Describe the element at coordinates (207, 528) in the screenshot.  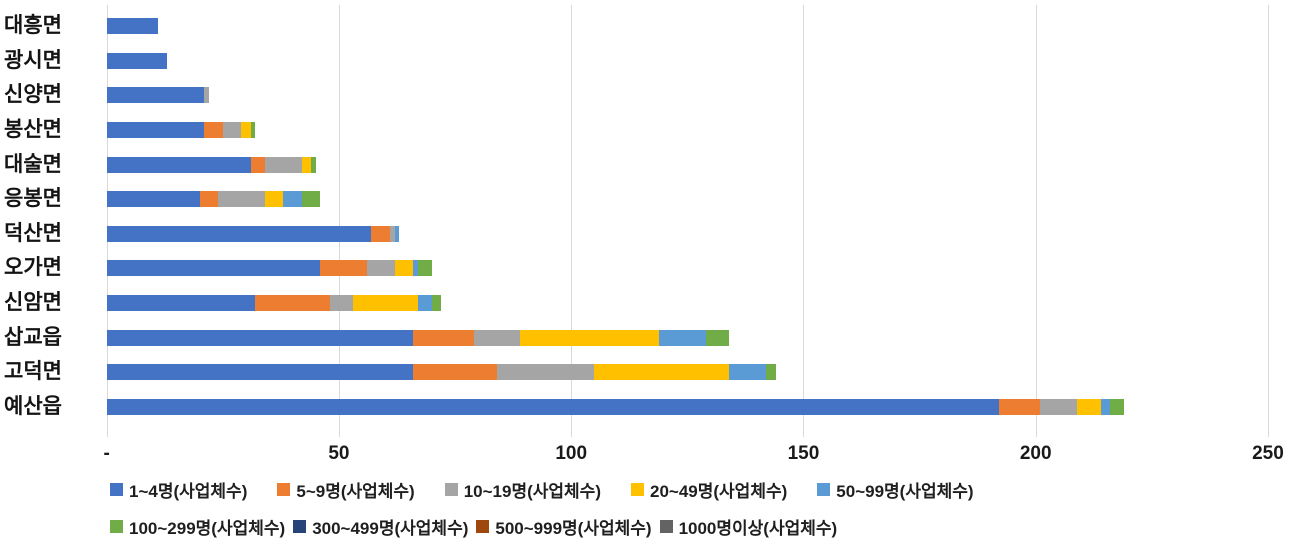
I see `legend-label: 100~299명(사업체수)` at that location.